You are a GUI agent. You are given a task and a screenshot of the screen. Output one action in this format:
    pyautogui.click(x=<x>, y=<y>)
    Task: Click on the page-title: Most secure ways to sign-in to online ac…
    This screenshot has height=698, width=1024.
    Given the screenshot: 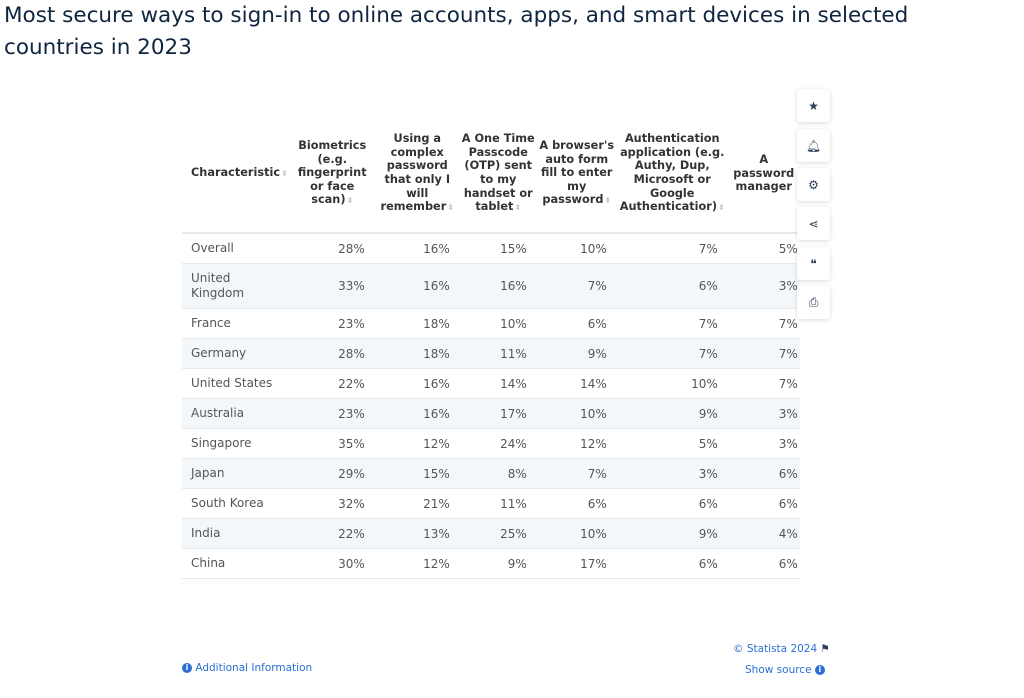 What is the action you would take?
    pyautogui.click(x=456, y=31)
    